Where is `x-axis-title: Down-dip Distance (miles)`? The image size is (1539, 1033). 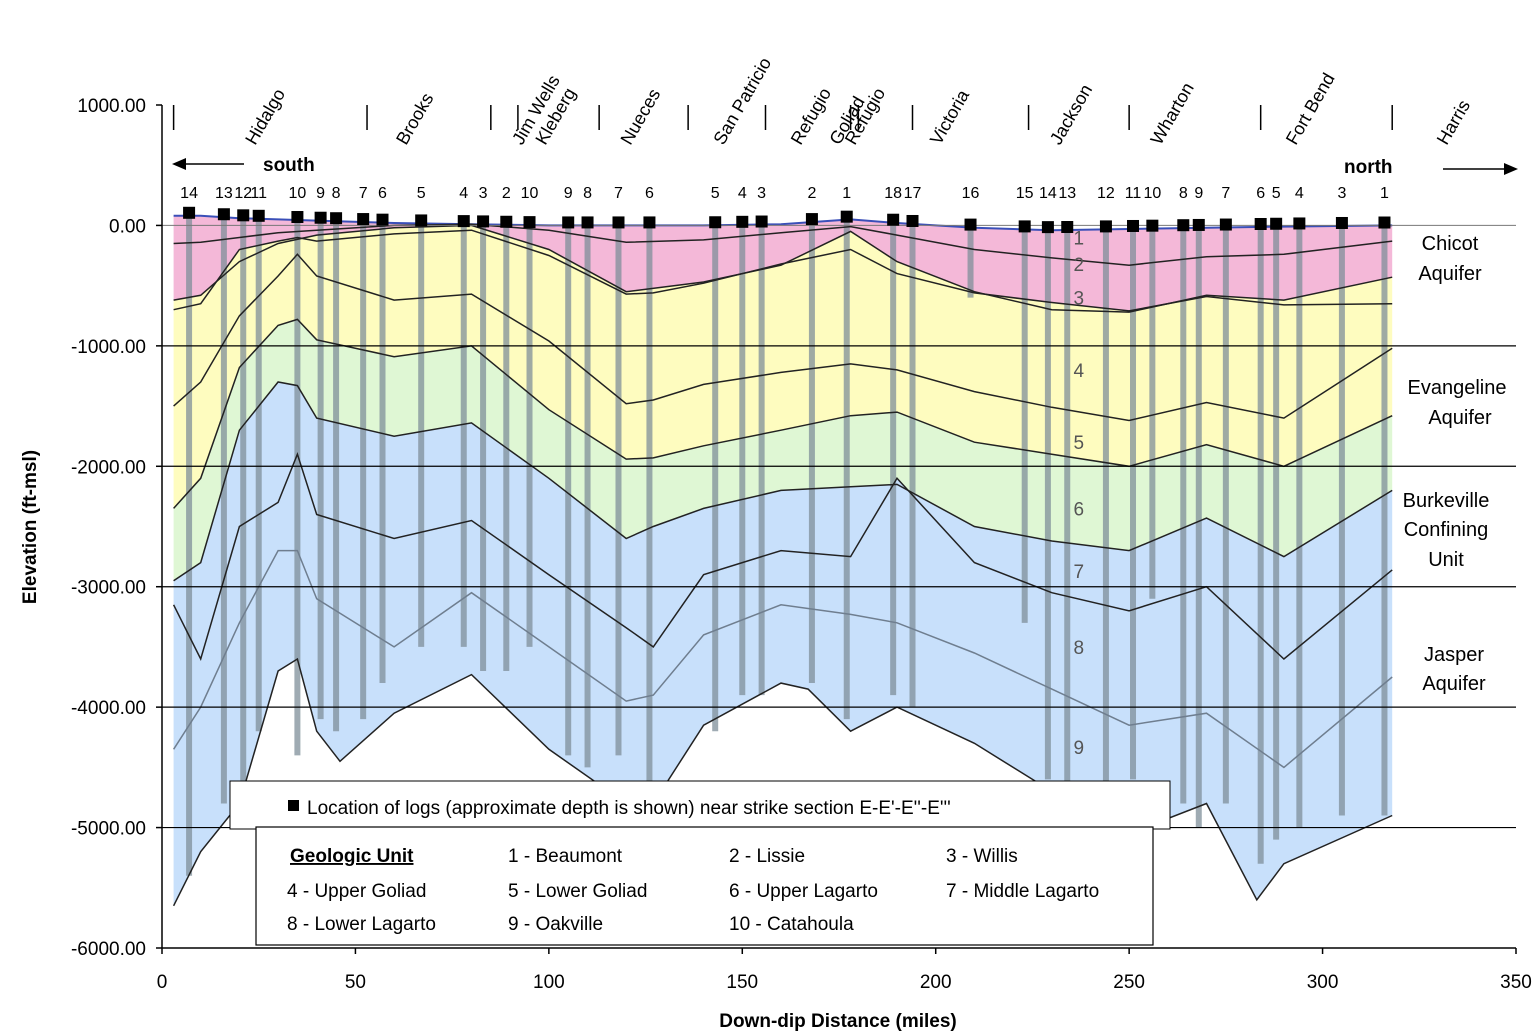 x-axis-title: Down-dip Distance (miles) is located at coordinates (838, 1021).